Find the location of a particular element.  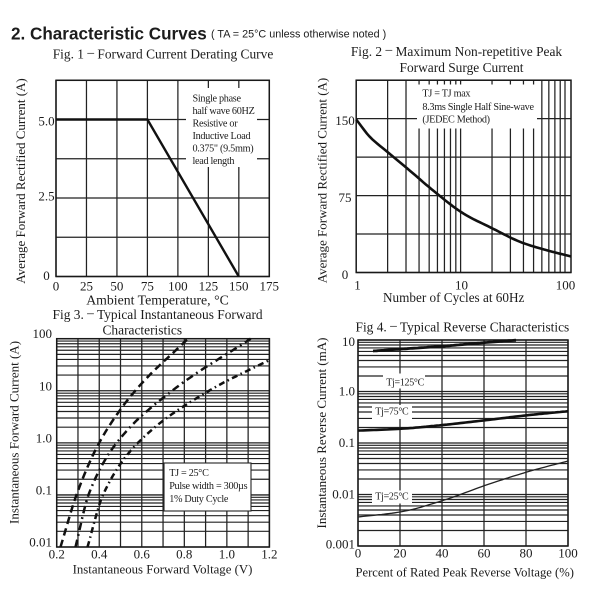

svg-text: Pulse width = 300µs is located at coordinates (208, 486).